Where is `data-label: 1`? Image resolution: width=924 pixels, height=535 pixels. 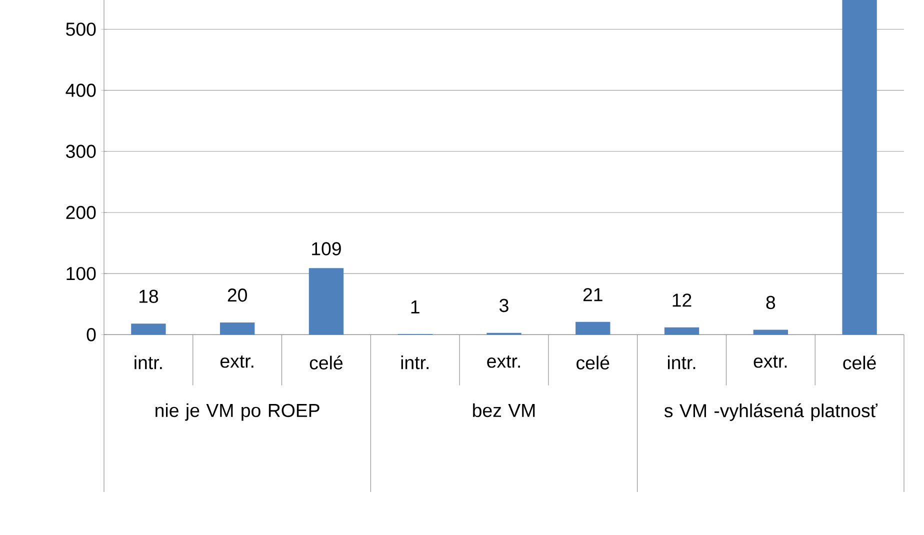 data-label: 1 is located at coordinates (415, 307).